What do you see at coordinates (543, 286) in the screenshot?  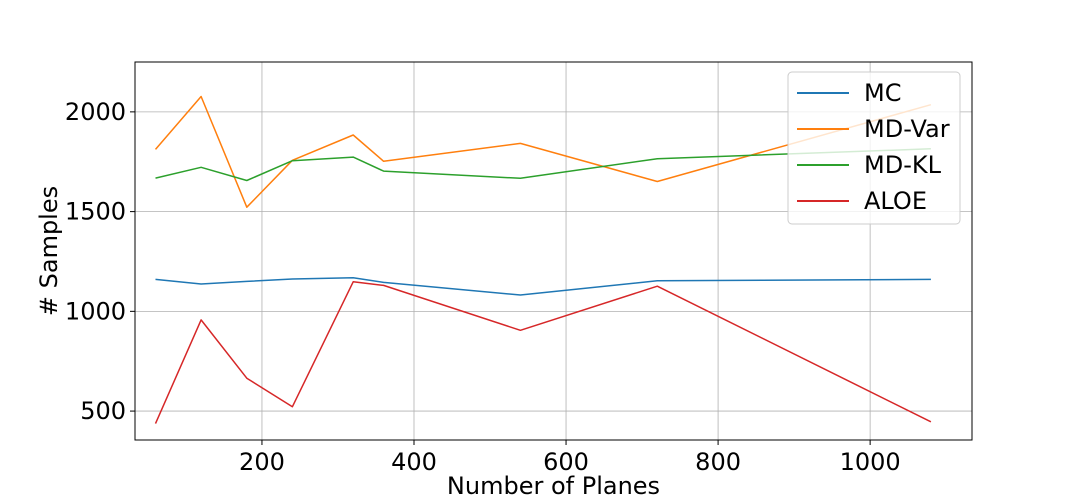 I see `series-line-mc` at bounding box center [543, 286].